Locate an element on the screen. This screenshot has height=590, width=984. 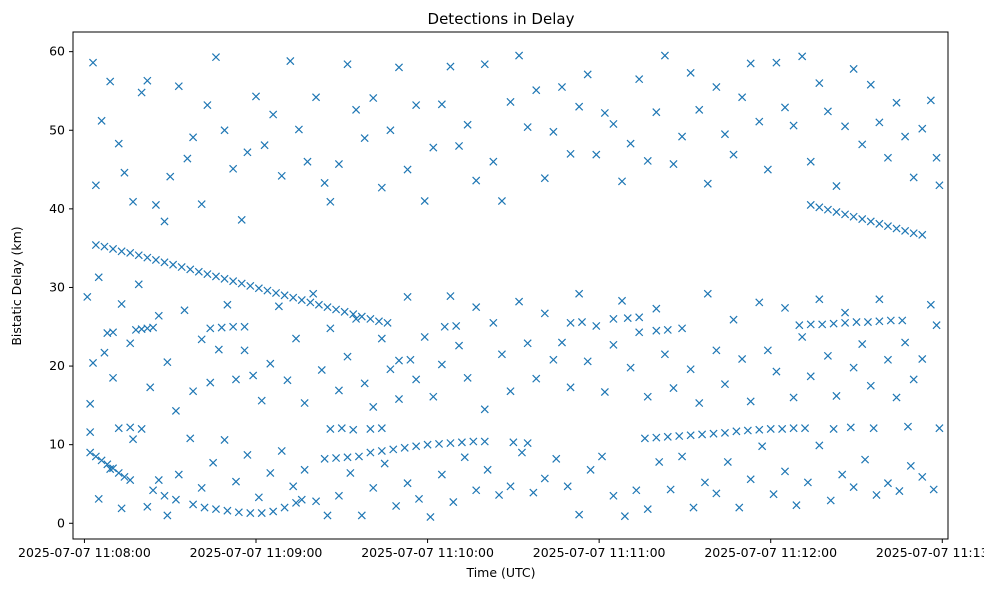
y-tick-label: 40 is located at coordinates (57, 208).